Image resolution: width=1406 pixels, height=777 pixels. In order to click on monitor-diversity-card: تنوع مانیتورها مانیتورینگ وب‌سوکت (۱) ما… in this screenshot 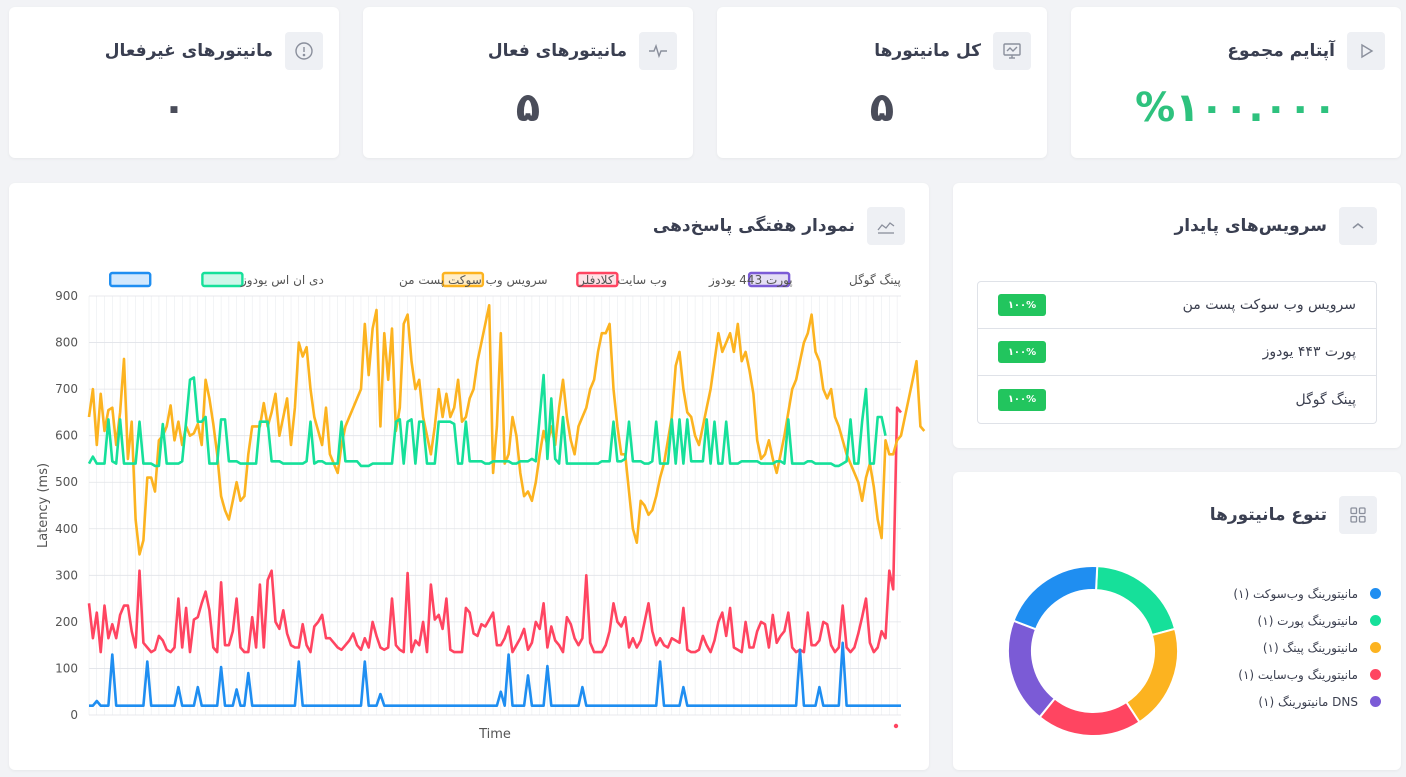, I will do `click(1177, 621)`.